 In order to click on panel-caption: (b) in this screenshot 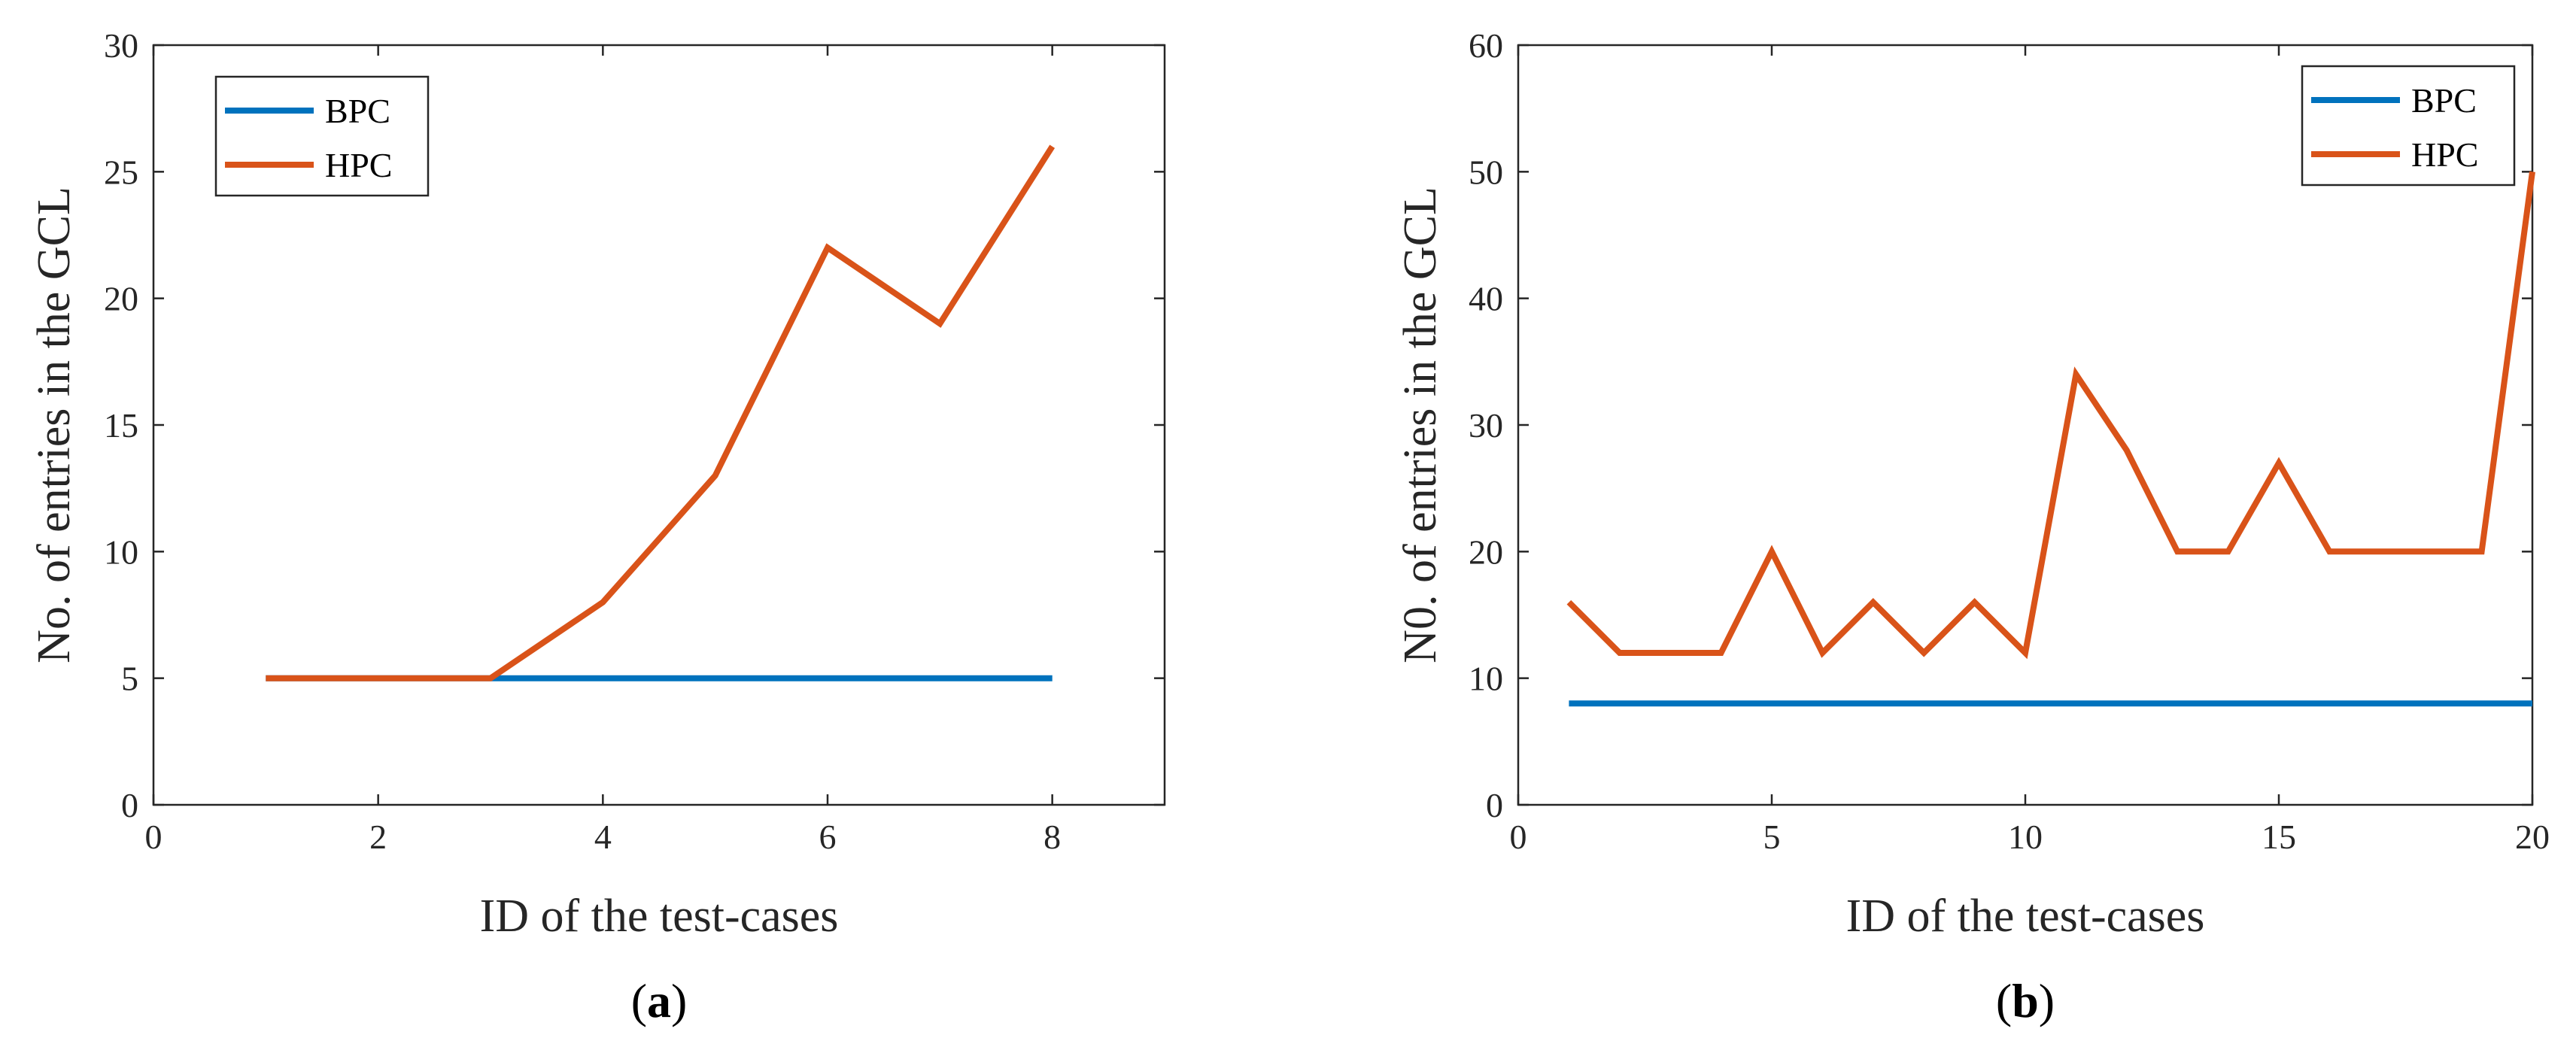, I will do `click(2026, 1001)`.